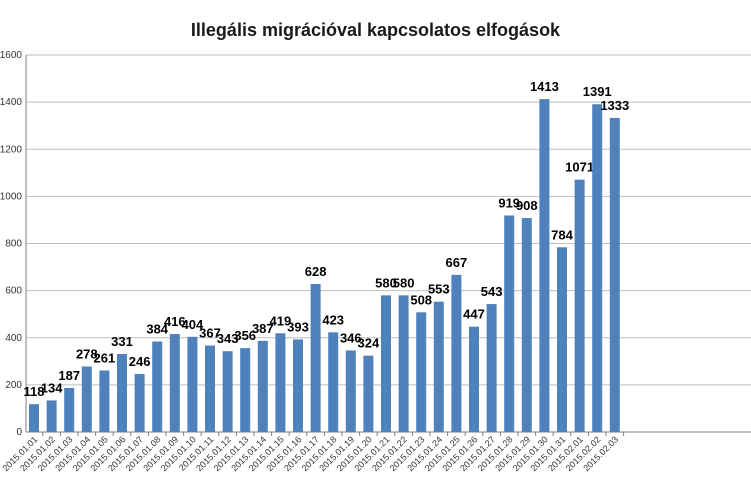 This screenshot has width=751, height=500. Describe the element at coordinates (69, 375) in the screenshot. I see `data-label: 187` at that location.